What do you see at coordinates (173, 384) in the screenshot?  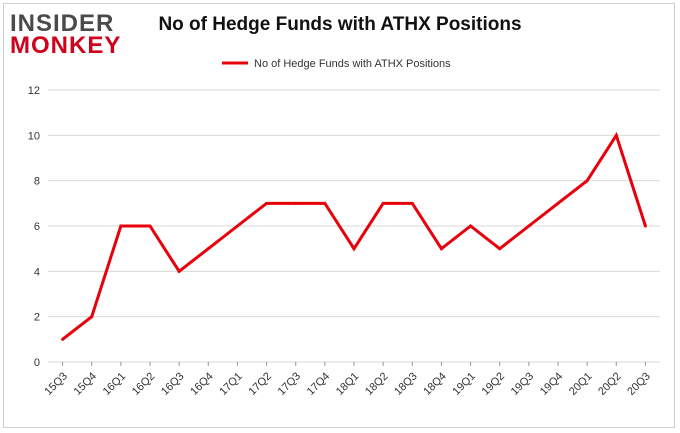 I see `x-tick-label: 16Q3` at bounding box center [173, 384].